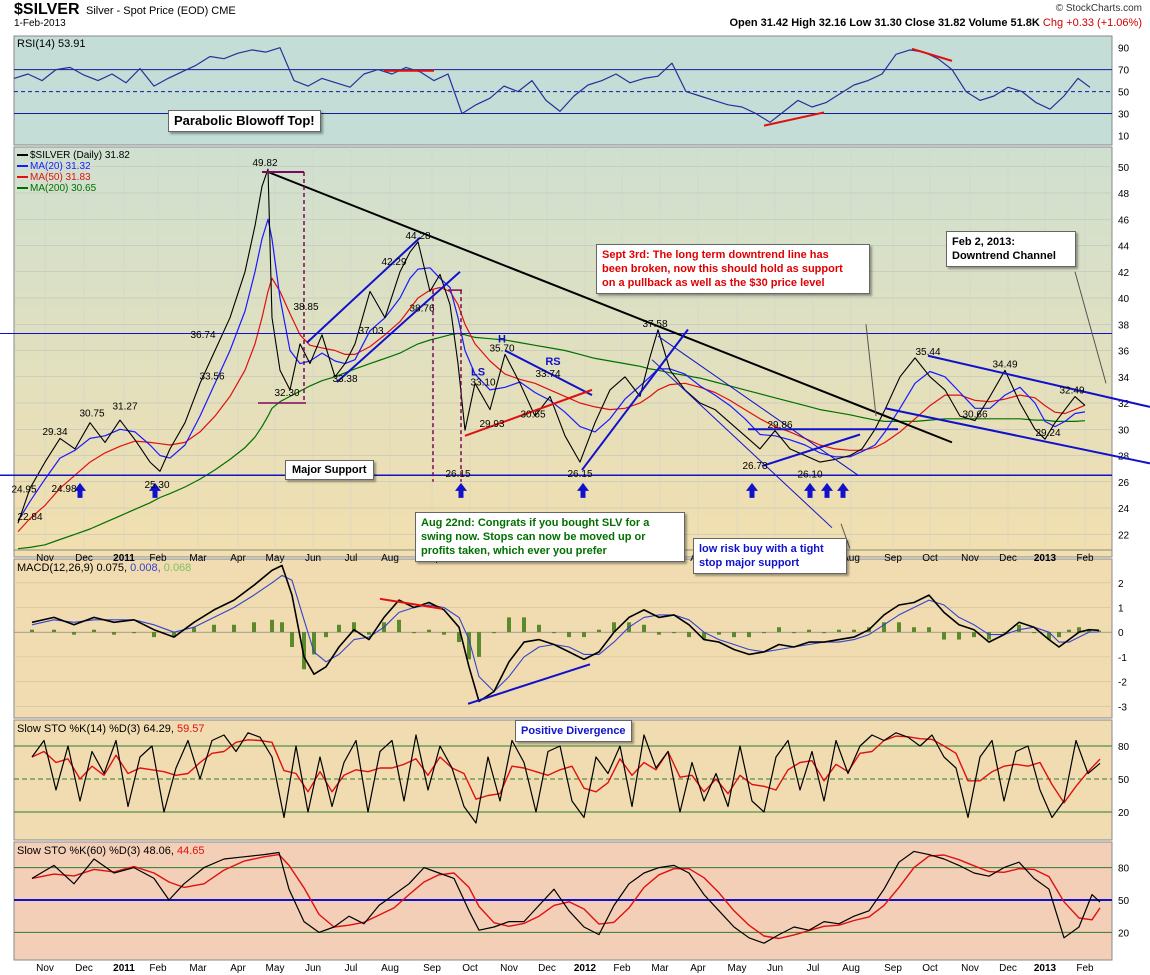 The image size is (1150, 975). I want to click on price-tick-label: 46, so click(1124, 220).